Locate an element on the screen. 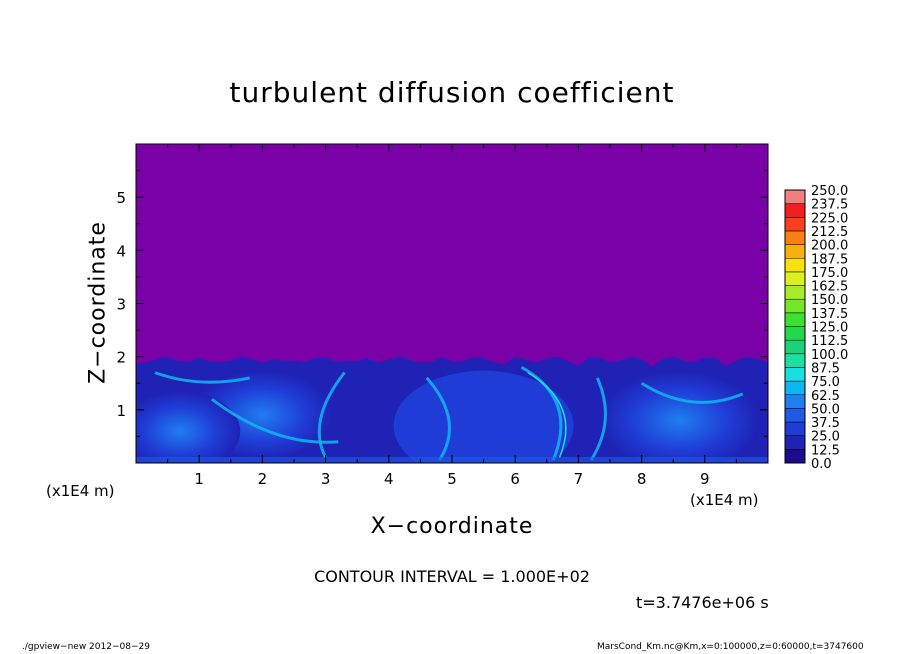 This screenshot has width=904, height=654. colorbar-label: 0.0 is located at coordinates (821, 464).